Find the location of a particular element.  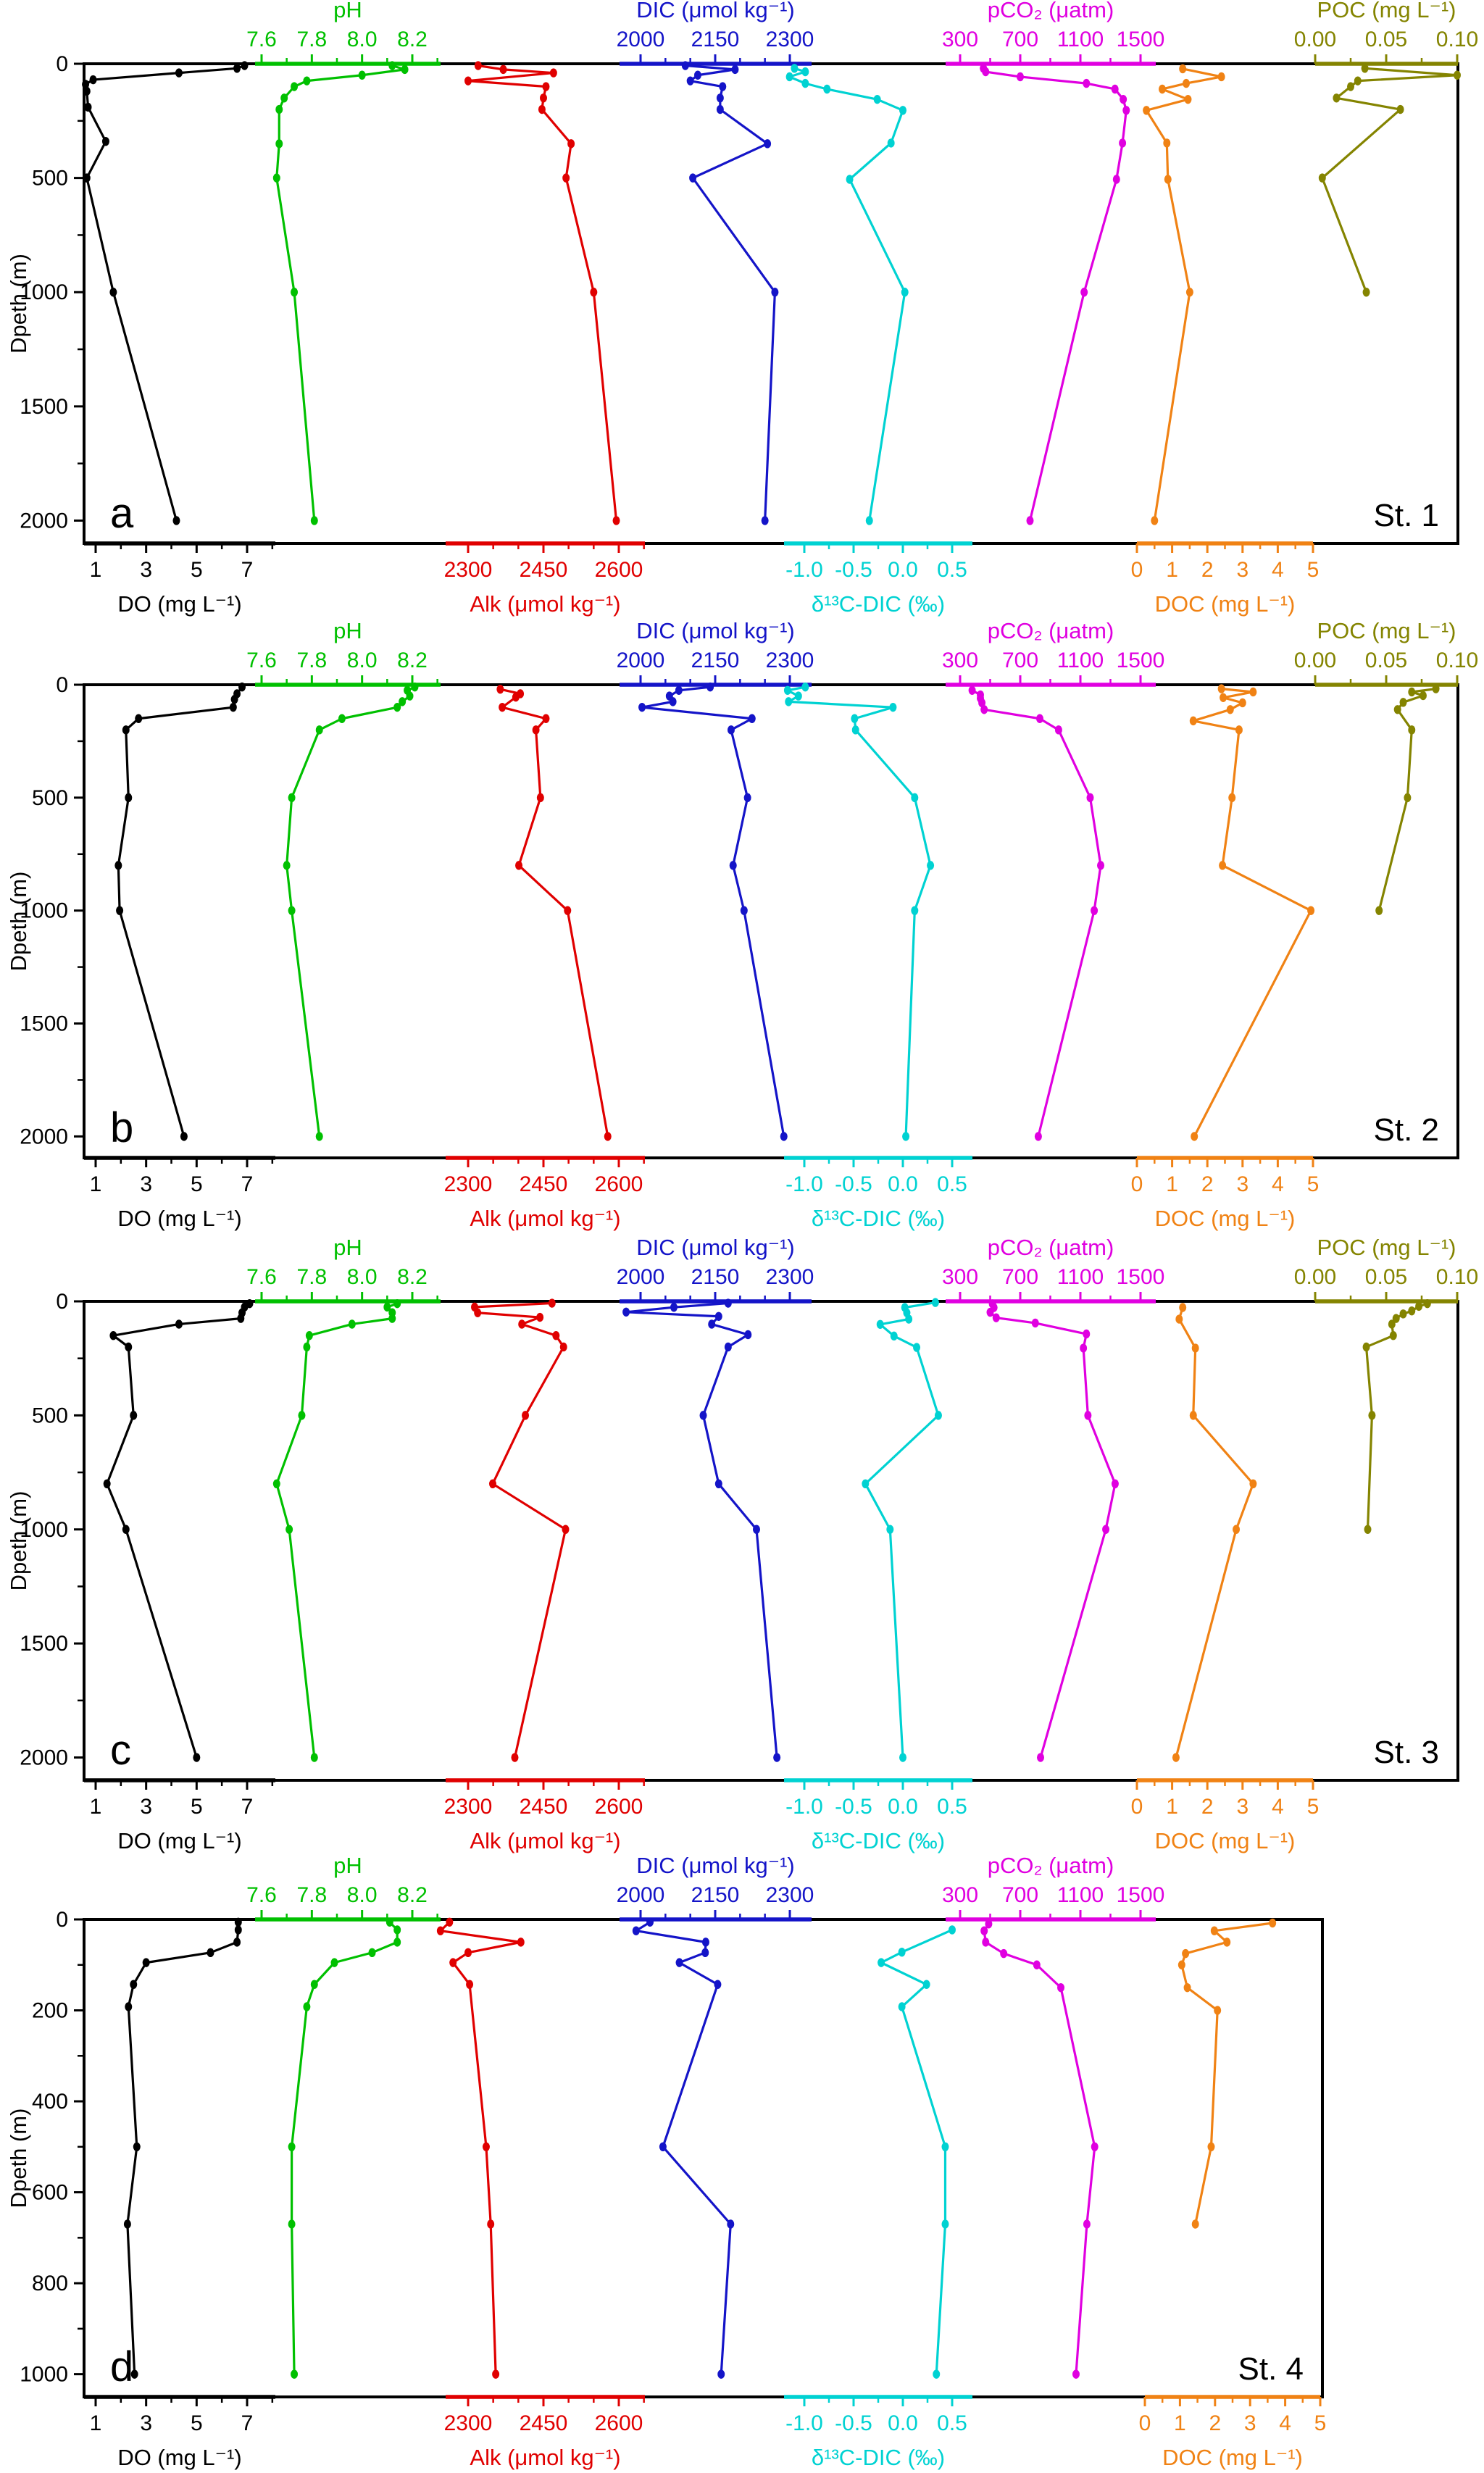

axis-title-DO: DO (mg L⁻¹) is located at coordinates (179, 2457).